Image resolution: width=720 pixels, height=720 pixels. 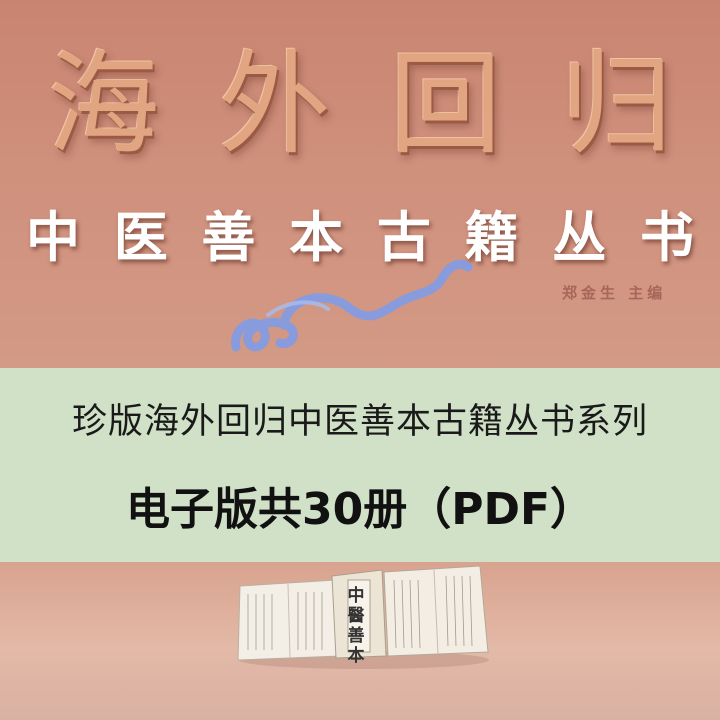 What do you see at coordinates (140, 237) in the screenshot?
I see `subtitle-char: 医` at bounding box center [140, 237].